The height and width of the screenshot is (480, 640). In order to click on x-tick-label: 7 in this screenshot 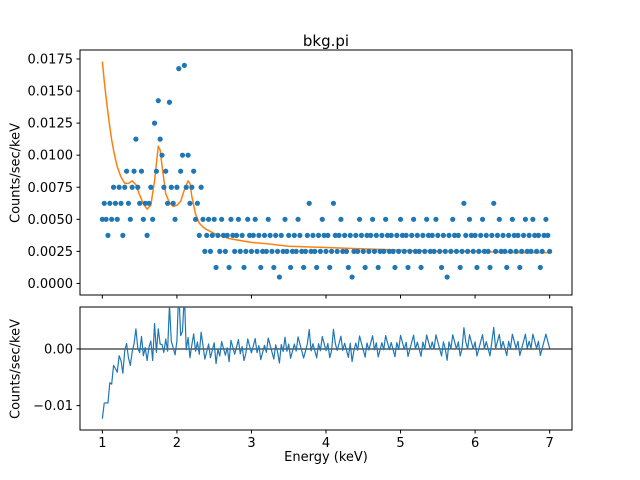, I will do `click(549, 443)`.